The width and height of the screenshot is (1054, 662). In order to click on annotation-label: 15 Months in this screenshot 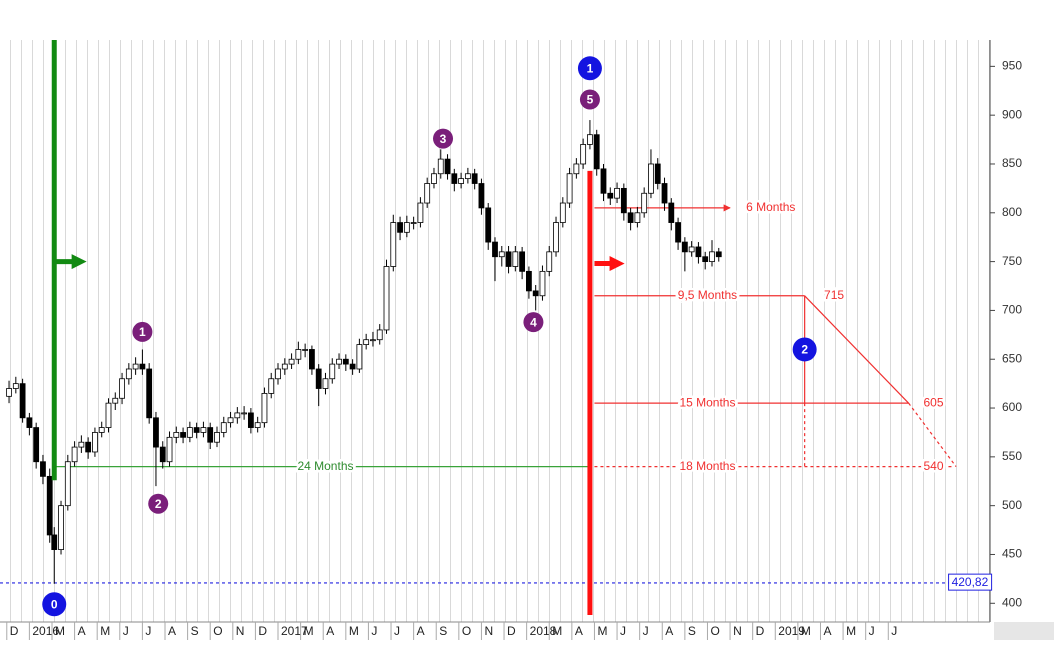, I will do `click(707, 402)`.